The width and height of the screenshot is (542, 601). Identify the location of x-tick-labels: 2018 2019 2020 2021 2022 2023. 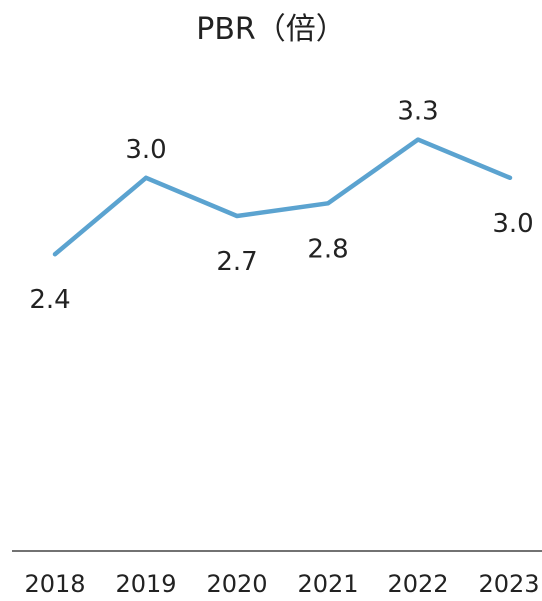
(281, 584).